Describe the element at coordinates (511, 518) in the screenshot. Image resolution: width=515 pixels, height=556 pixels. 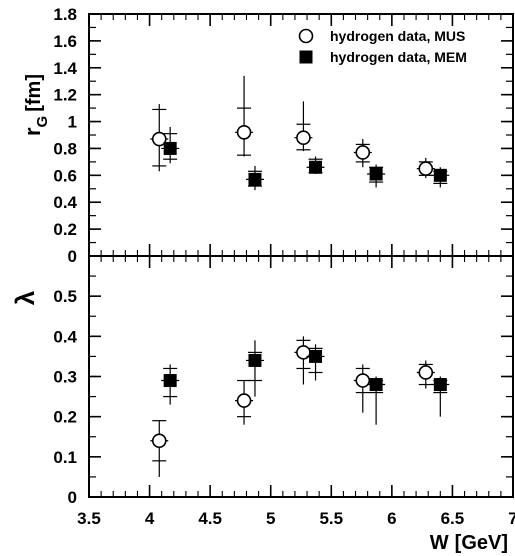
I see `x-tick-label: 7` at that location.